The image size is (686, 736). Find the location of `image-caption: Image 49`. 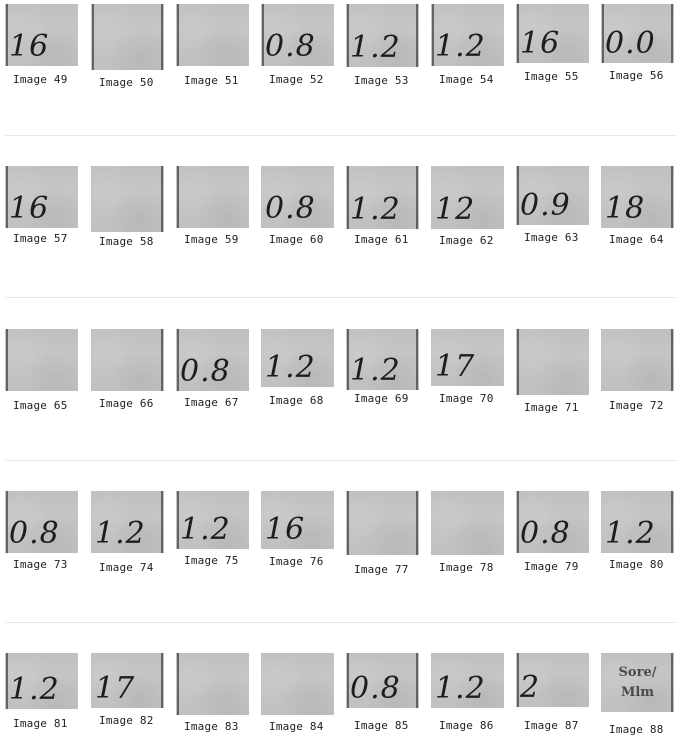

image-caption: Image 49 is located at coordinates (40, 79).